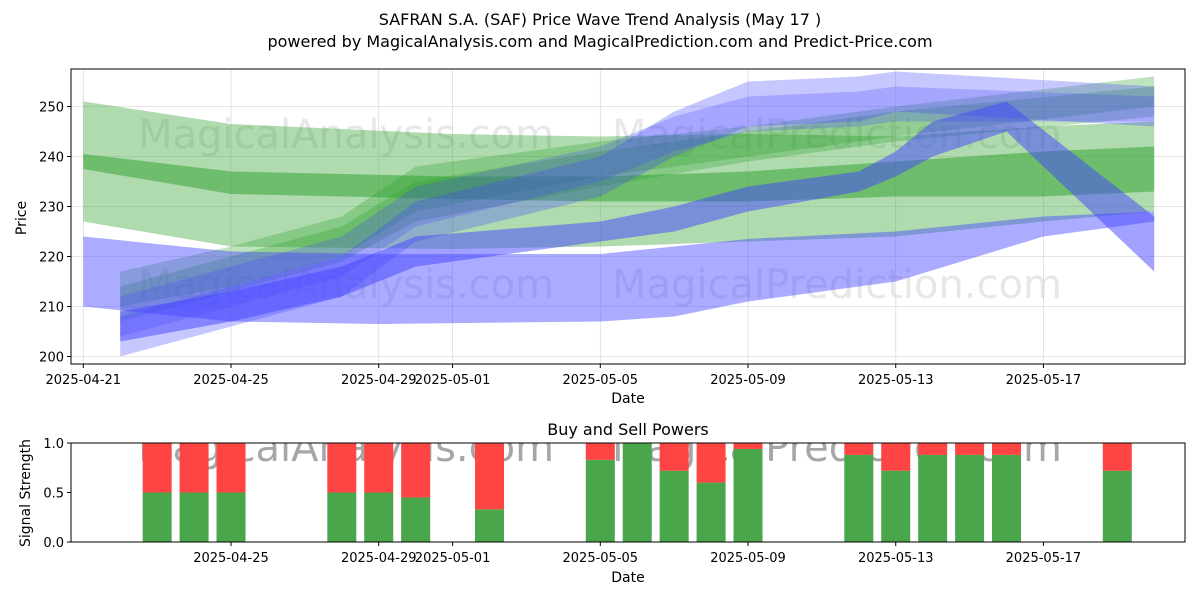 The width and height of the screenshot is (1200, 600). Describe the element at coordinates (22, 218) in the screenshot. I see `price-y-axis-label: Price` at that location.